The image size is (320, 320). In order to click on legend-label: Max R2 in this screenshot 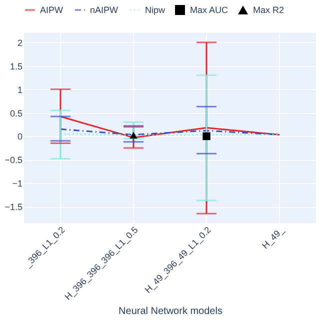, I will do `click(268, 10)`.